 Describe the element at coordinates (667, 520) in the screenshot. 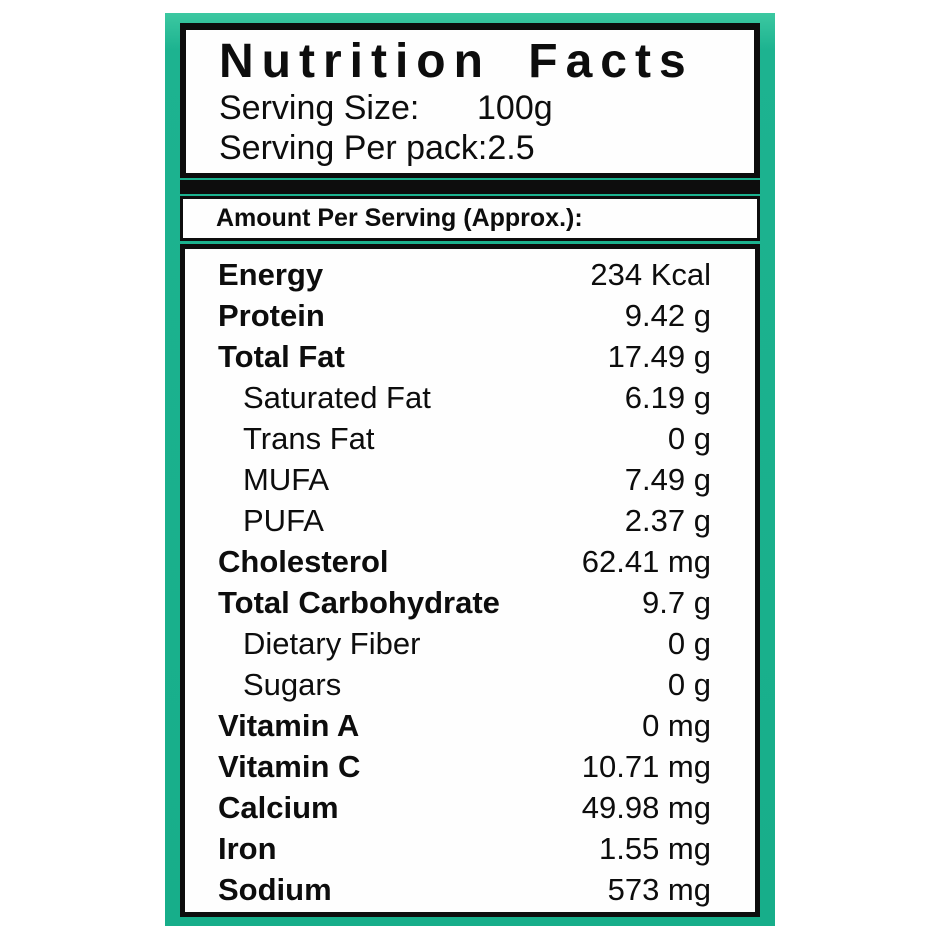

I see `nutrient-value: 2.37 g` at that location.